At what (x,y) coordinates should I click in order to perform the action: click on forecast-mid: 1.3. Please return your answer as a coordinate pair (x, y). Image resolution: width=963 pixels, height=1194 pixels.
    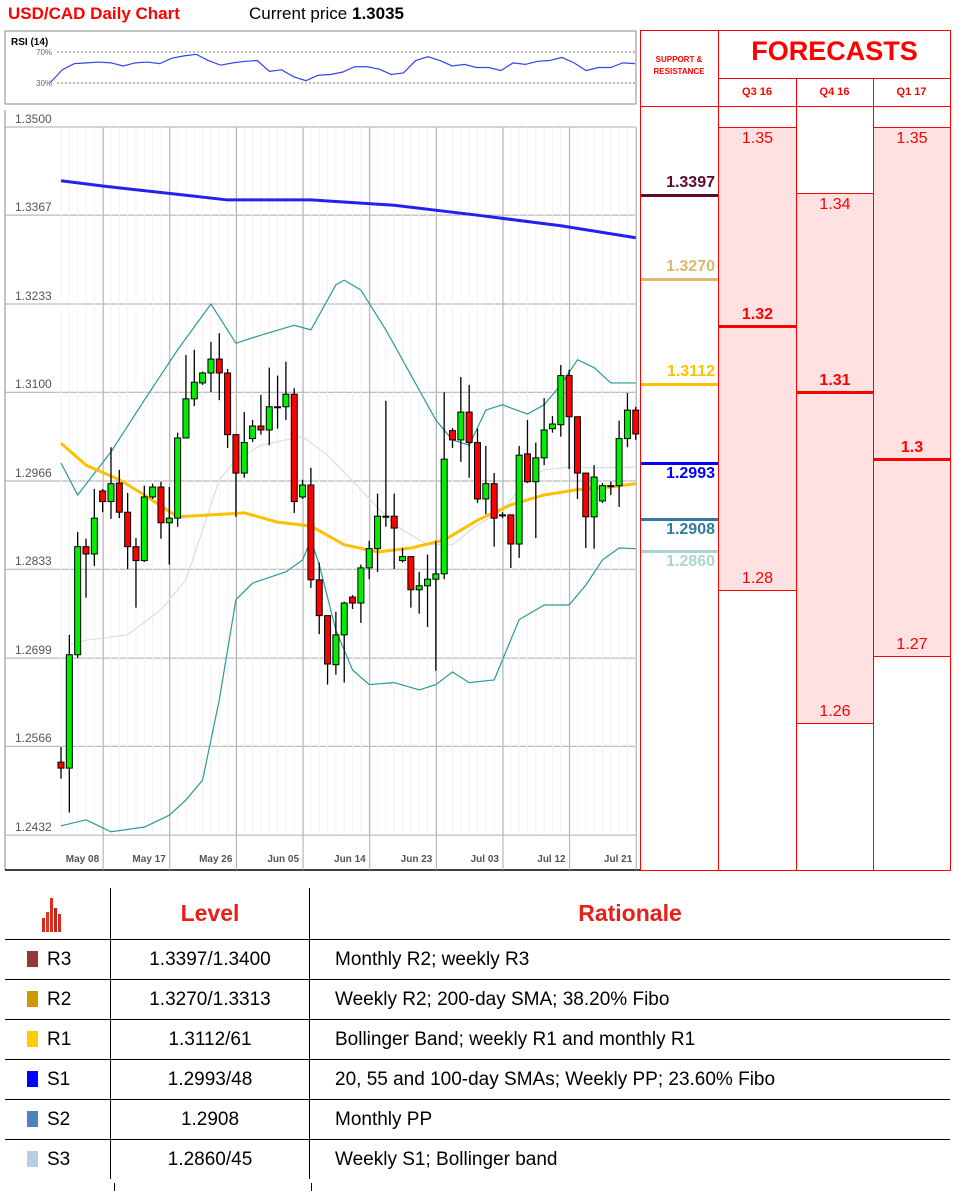
    Looking at the image, I should click on (912, 447).